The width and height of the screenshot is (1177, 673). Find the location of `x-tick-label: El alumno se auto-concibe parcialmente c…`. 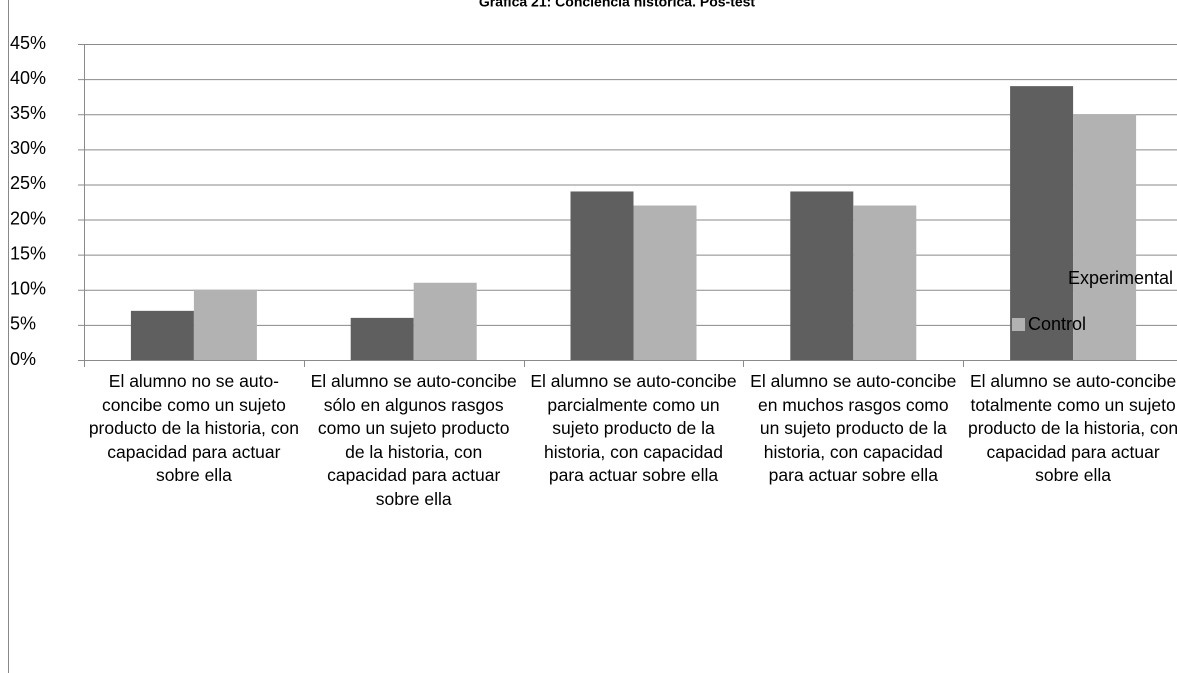

x-tick-label: El alumno se auto-concibe parcialmente c… is located at coordinates (633, 428).